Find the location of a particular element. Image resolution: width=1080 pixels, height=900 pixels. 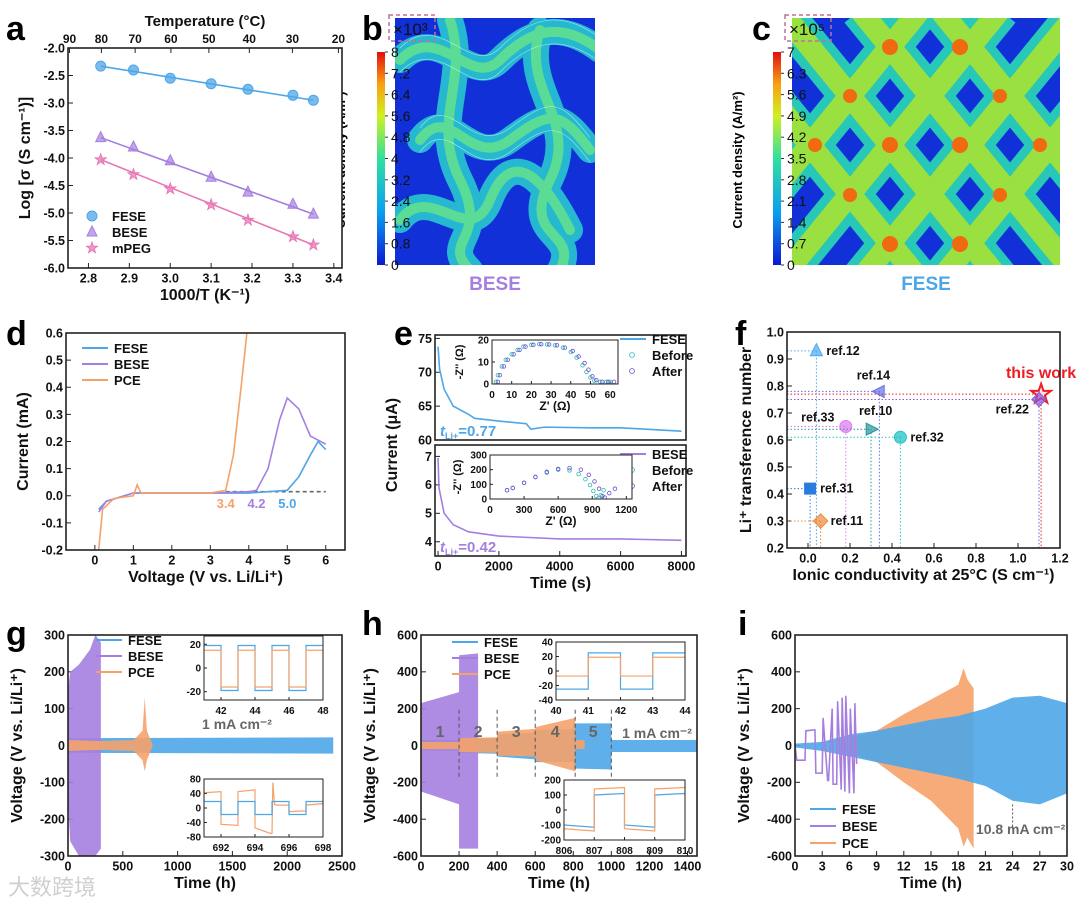

y-tick-label: -3.5 is located at coordinates (54, 131).